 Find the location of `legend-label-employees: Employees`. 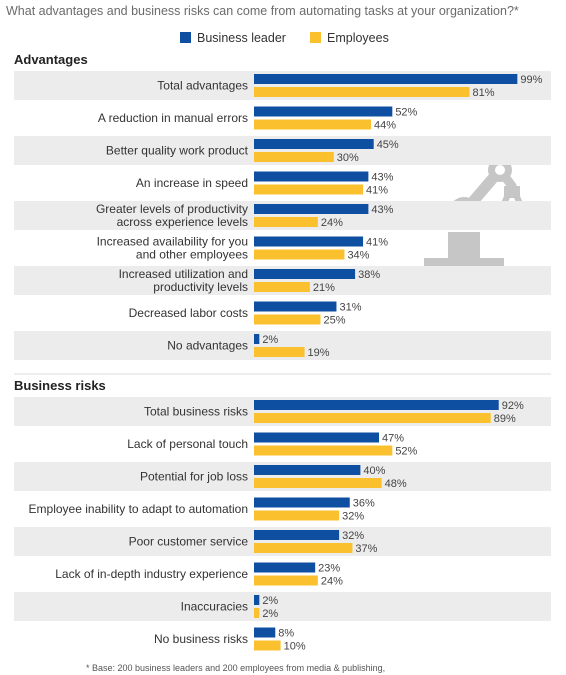

legend-label-employees: Employees is located at coordinates (358, 38).